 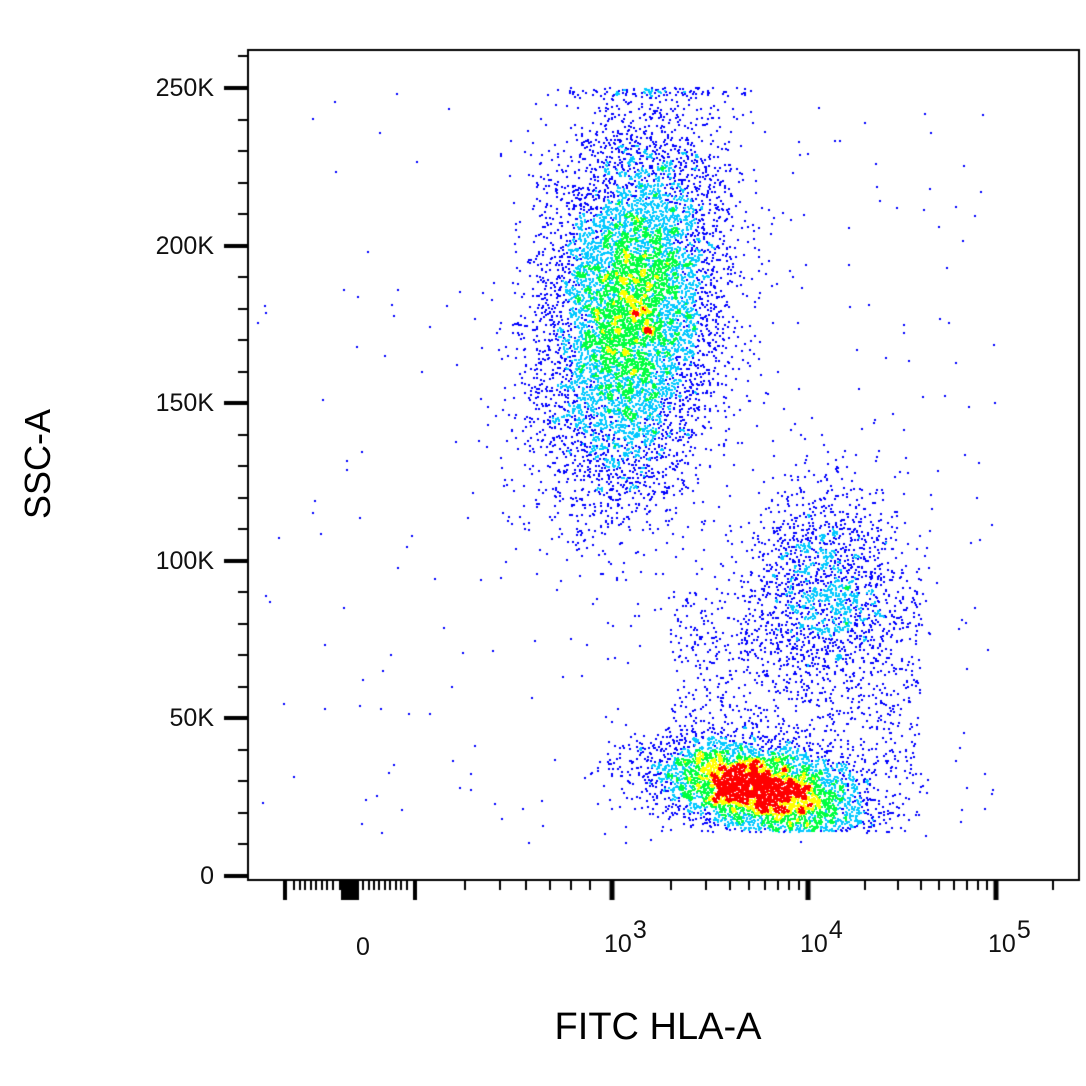 I want to click on x-tick-label: 0, so click(x=363, y=947).